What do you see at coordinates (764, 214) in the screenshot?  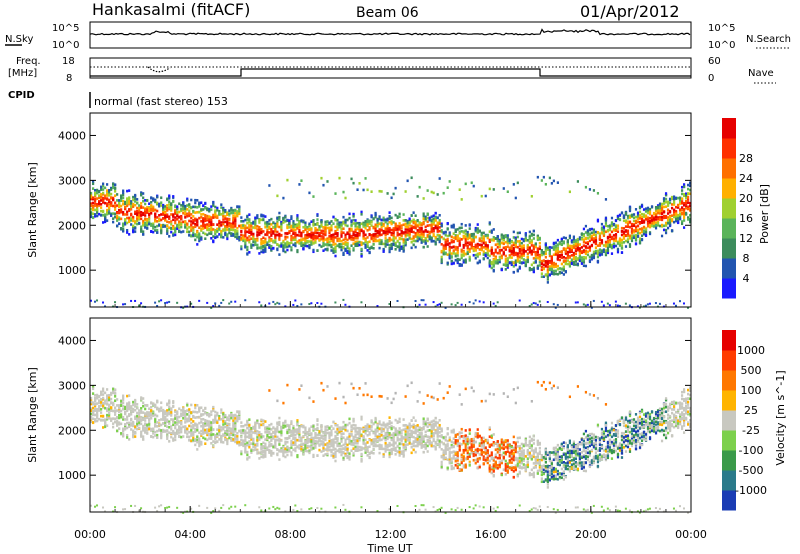 I see `power-colorbar-label: Power [dB]` at bounding box center [764, 214].